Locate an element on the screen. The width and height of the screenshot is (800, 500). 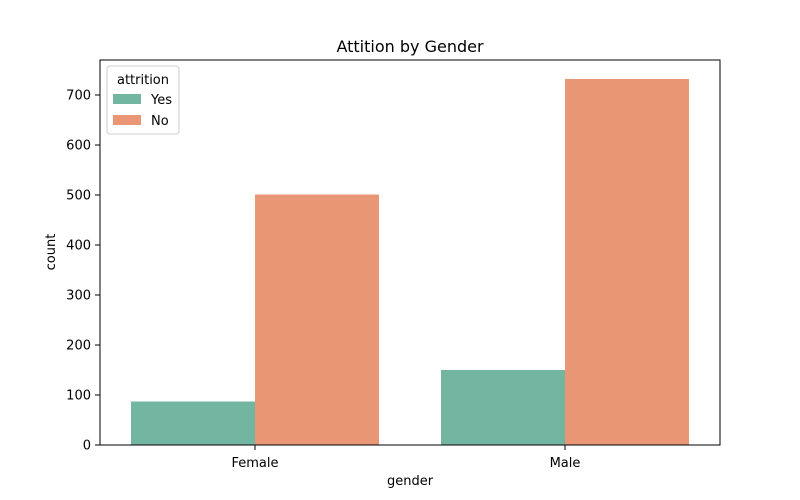
legend: attrition Yes No is located at coordinates (143, 100).